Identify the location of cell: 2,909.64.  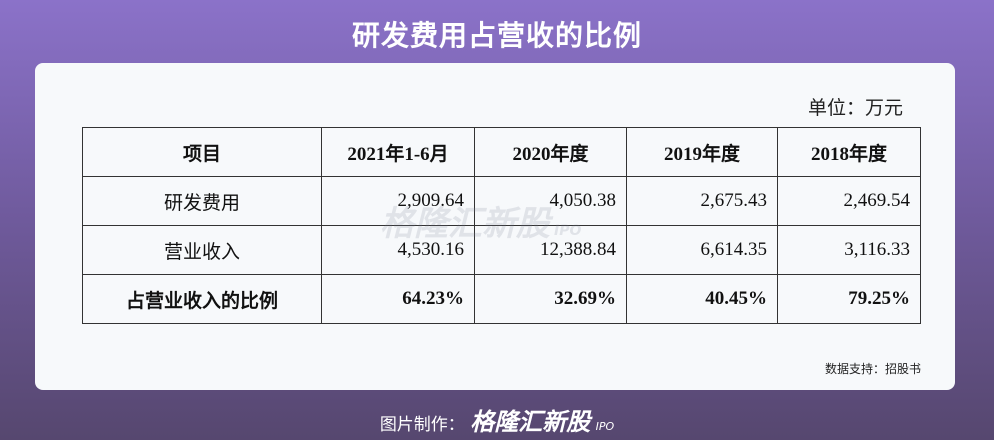
(398, 201).